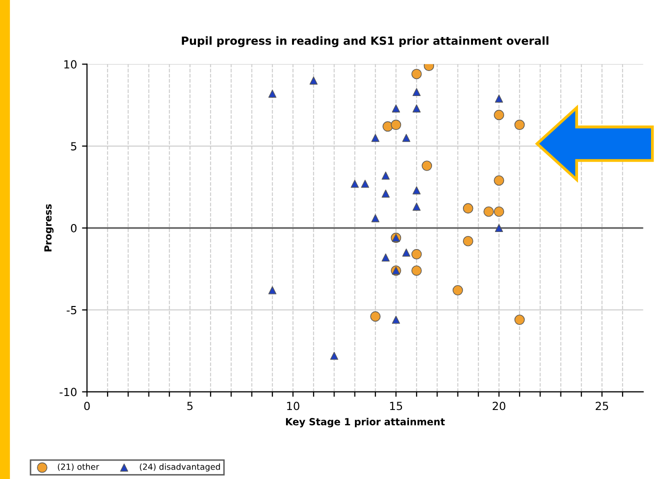  Describe the element at coordinates (49, 228) in the screenshot. I see `y-axis-title: Progress` at that location.